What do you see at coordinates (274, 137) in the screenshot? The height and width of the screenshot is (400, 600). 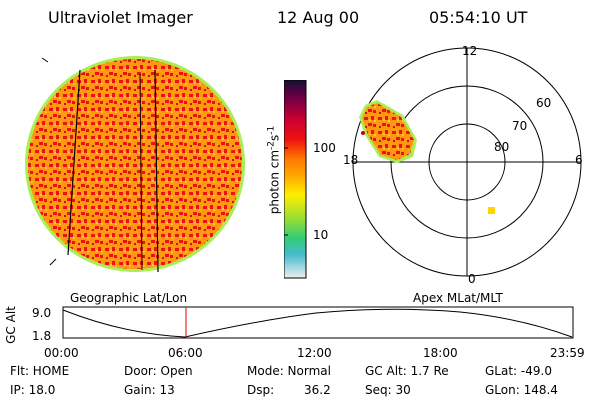 I see `unit-text-s: s` at bounding box center [274, 137].